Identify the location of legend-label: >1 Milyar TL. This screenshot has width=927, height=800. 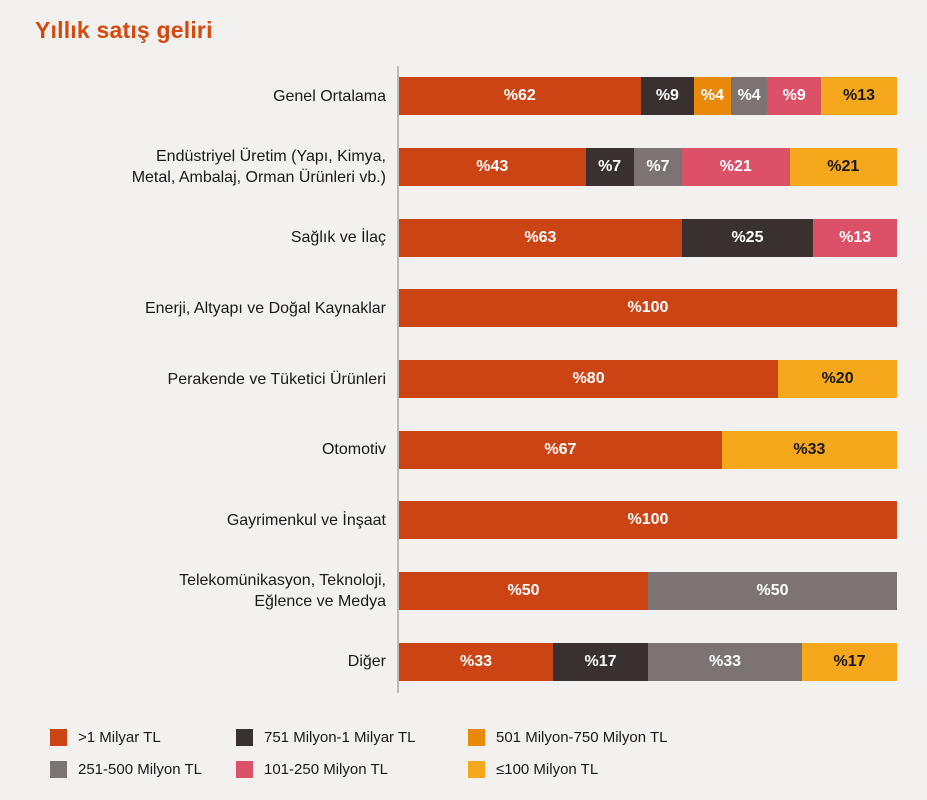
(119, 737).